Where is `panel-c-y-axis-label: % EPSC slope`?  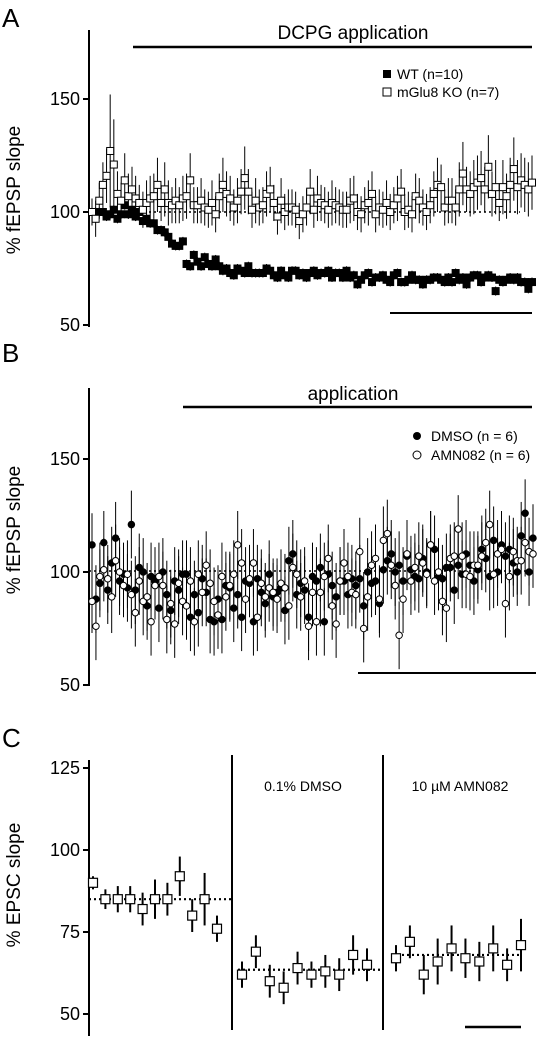 panel-c-y-axis-label: % EPSC slope is located at coordinates (14, 885).